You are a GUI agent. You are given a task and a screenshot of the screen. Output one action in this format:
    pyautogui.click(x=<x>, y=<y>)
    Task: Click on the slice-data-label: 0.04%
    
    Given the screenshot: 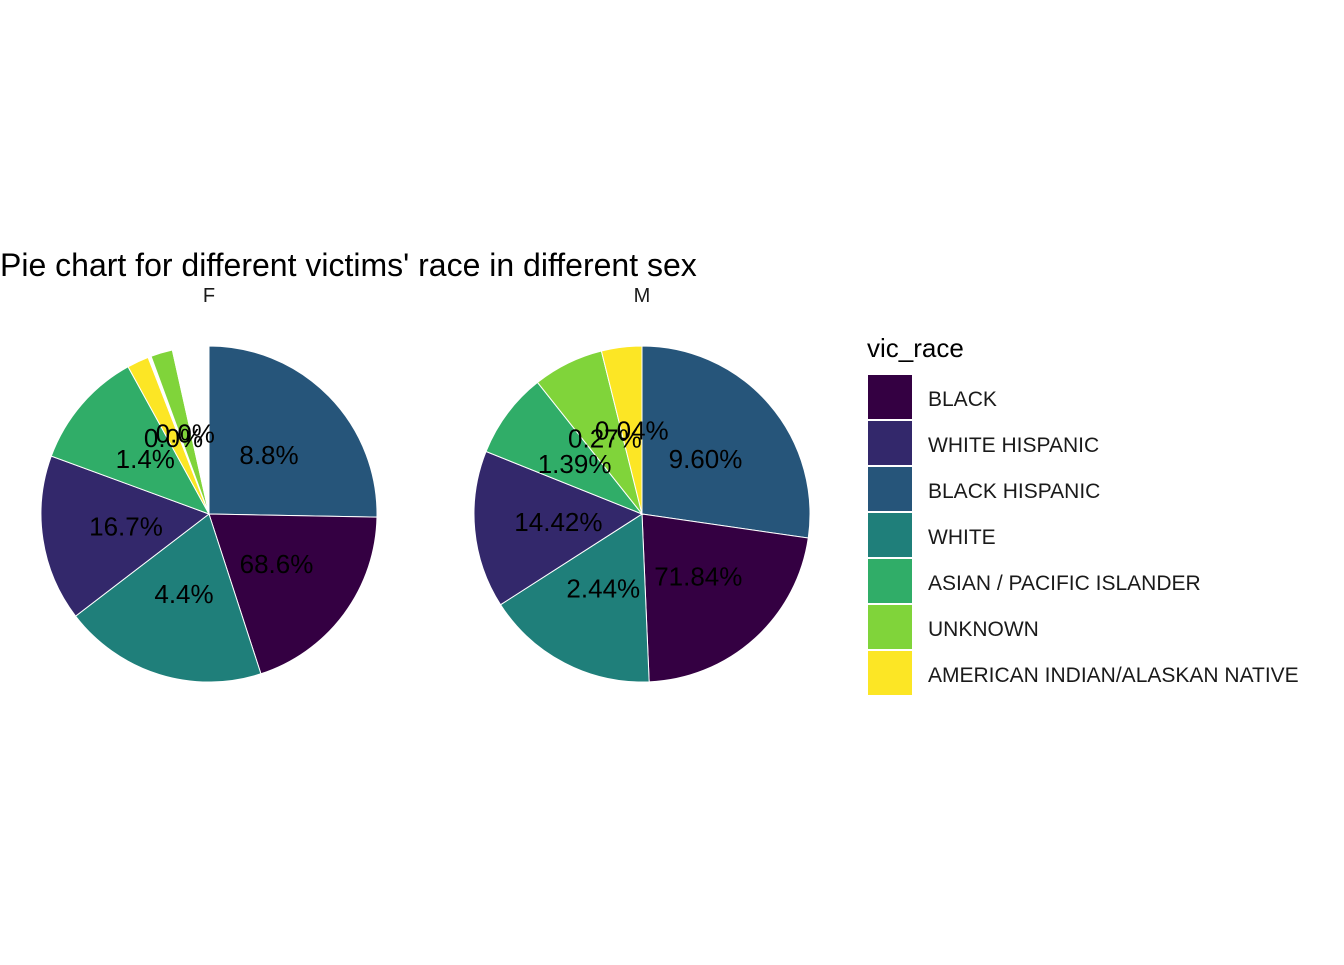 What is the action you would take?
    pyautogui.click(x=632, y=431)
    